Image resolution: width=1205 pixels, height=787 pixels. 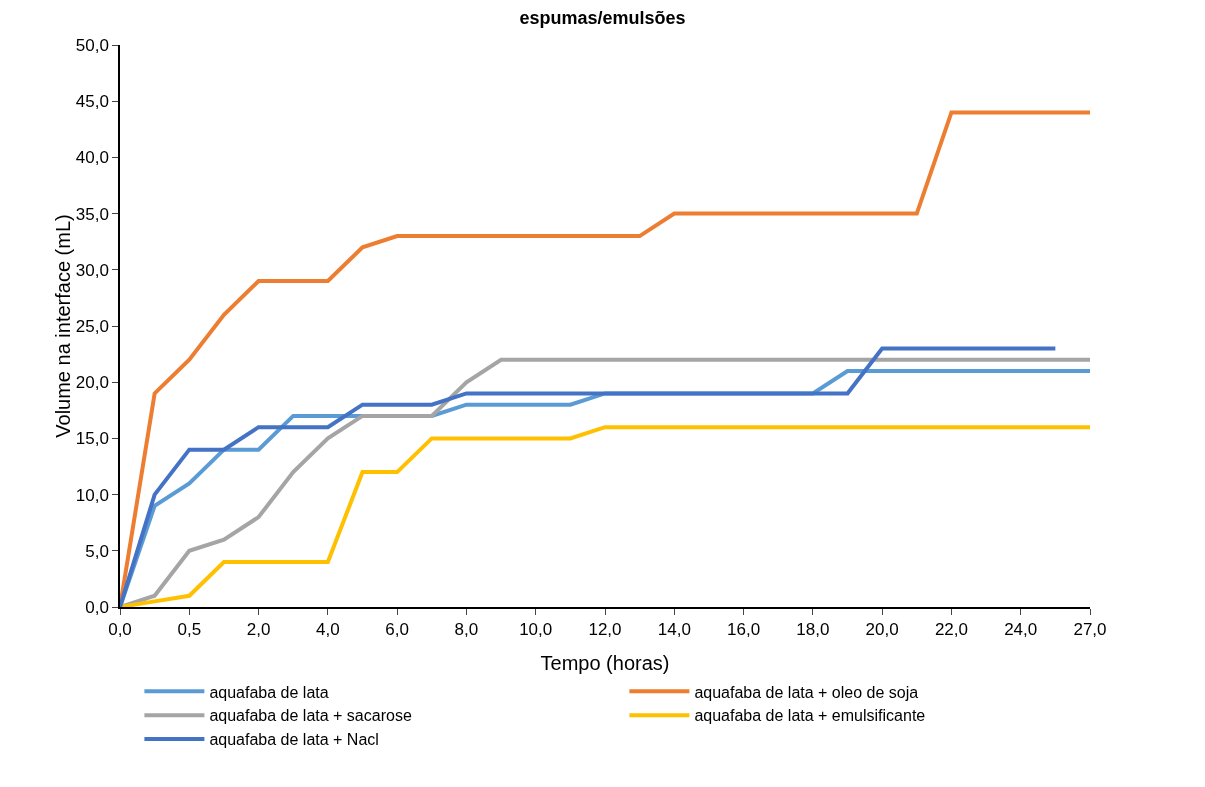 What do you see at coordinates (92, 495) in the screenshot?
I see `y-tick-label: 10,0` at bounding box center [92, 495].